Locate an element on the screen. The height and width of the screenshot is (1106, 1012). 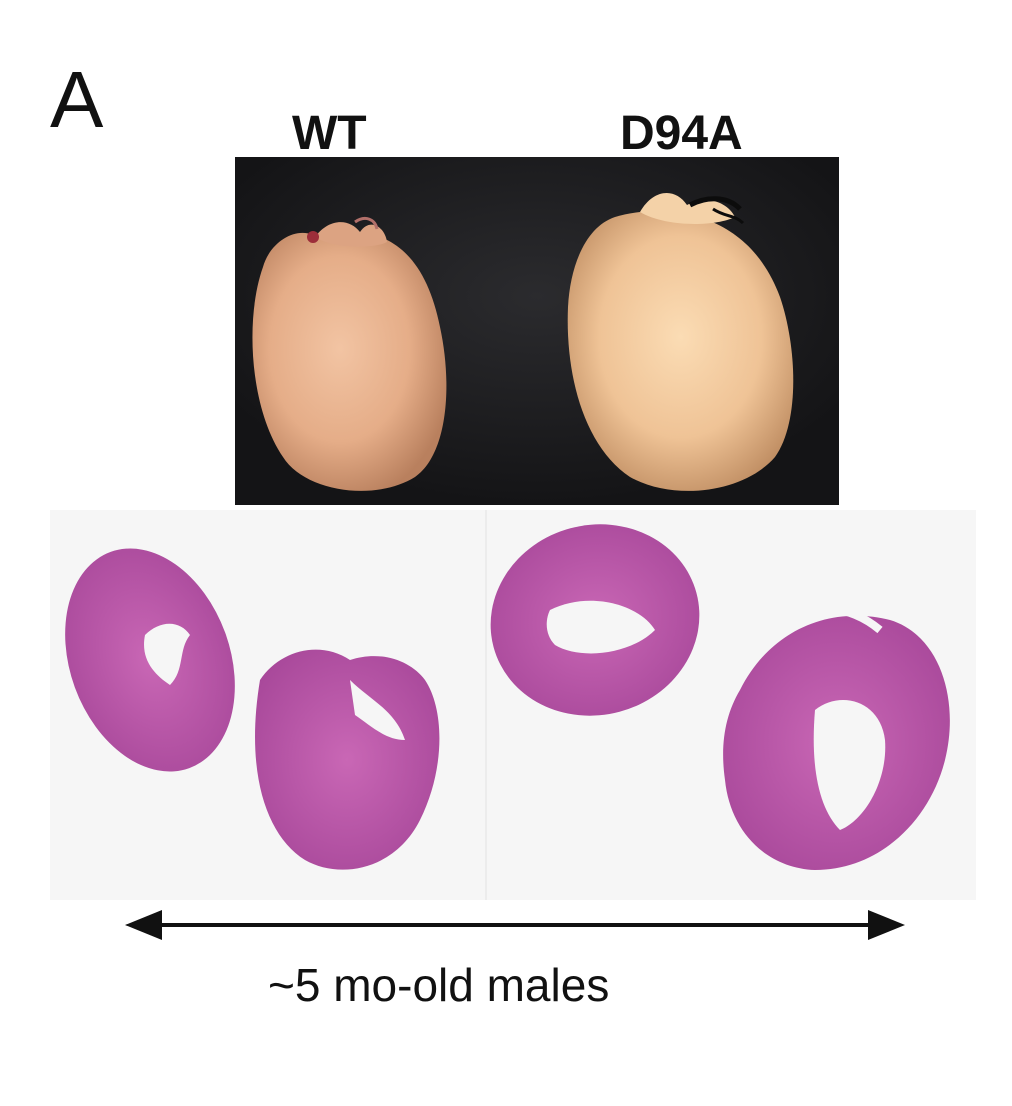
wt-section-right is located at coordinates (347, 759).